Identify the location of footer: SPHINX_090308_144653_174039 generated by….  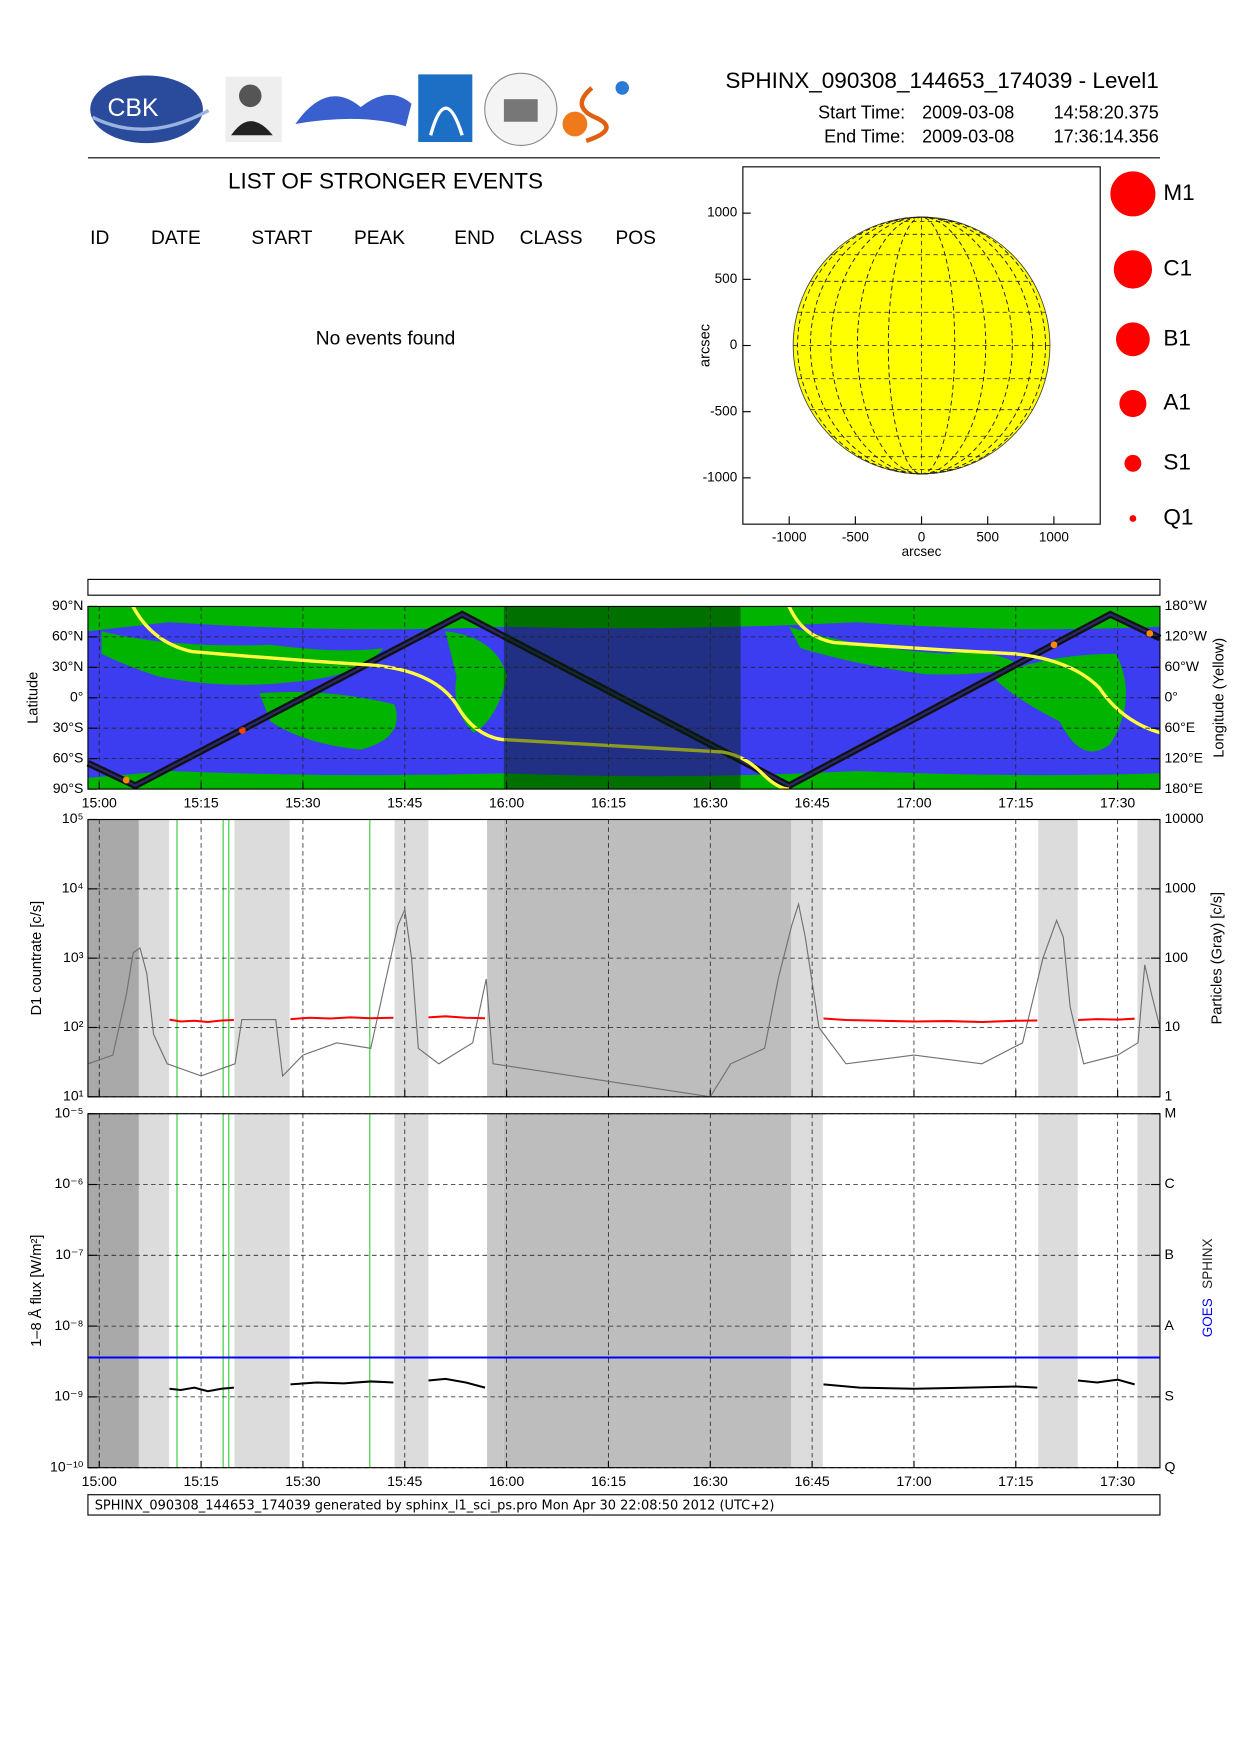
(435, 1506).